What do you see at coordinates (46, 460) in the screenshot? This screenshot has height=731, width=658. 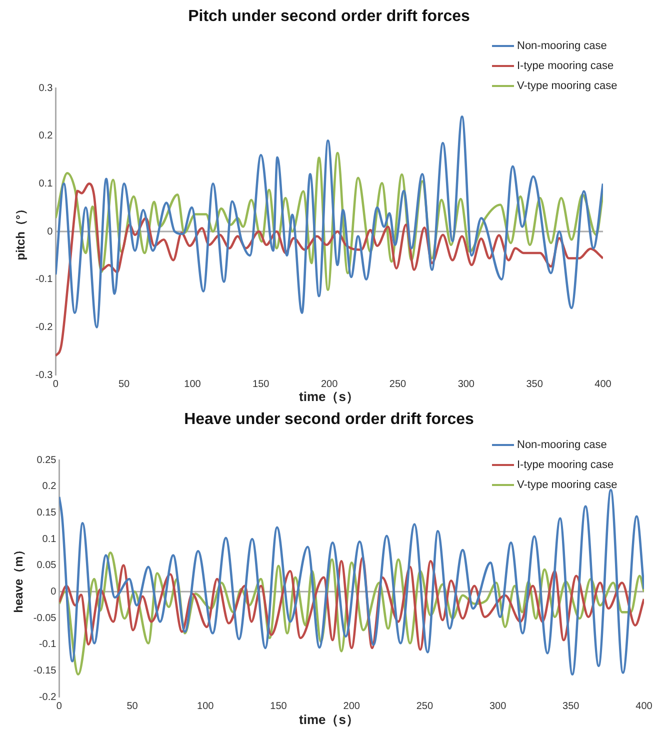 I see `y-tick-label: 0.25` at bounding box center [46, 460].